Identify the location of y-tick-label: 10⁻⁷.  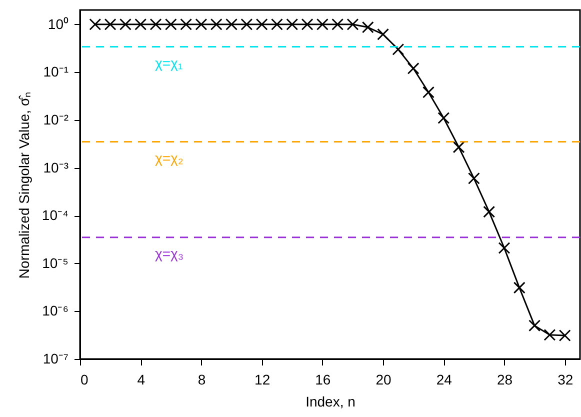
(55, 358).